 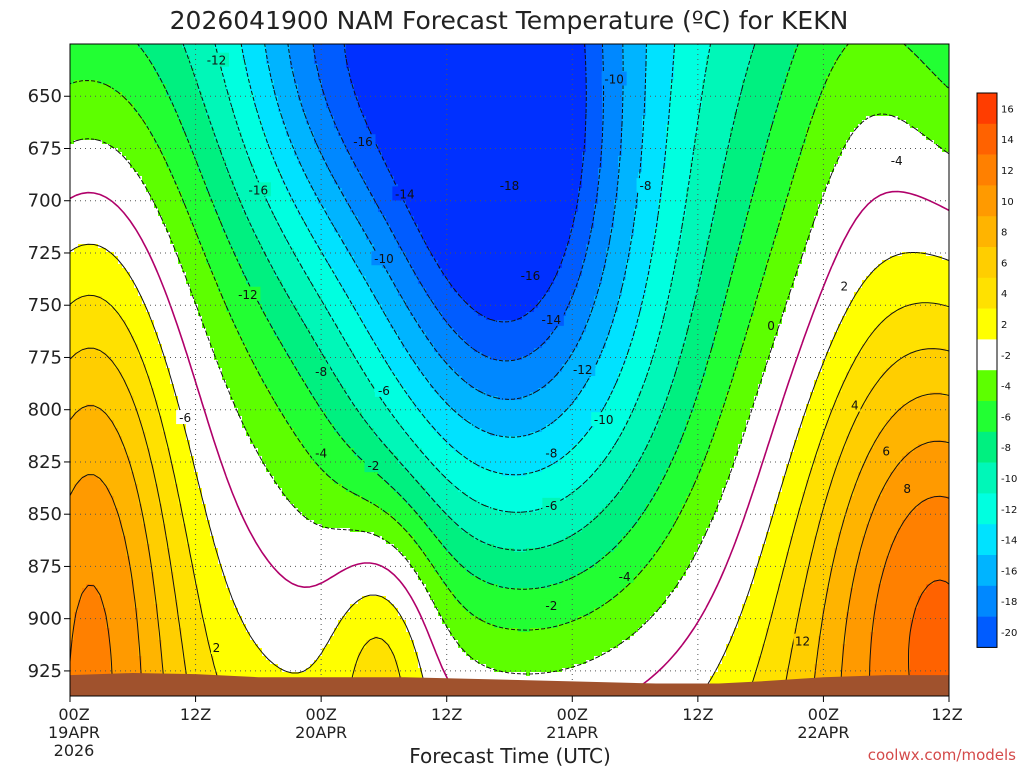 I want to click on contour-label: 0, so click(x=771, y=326).